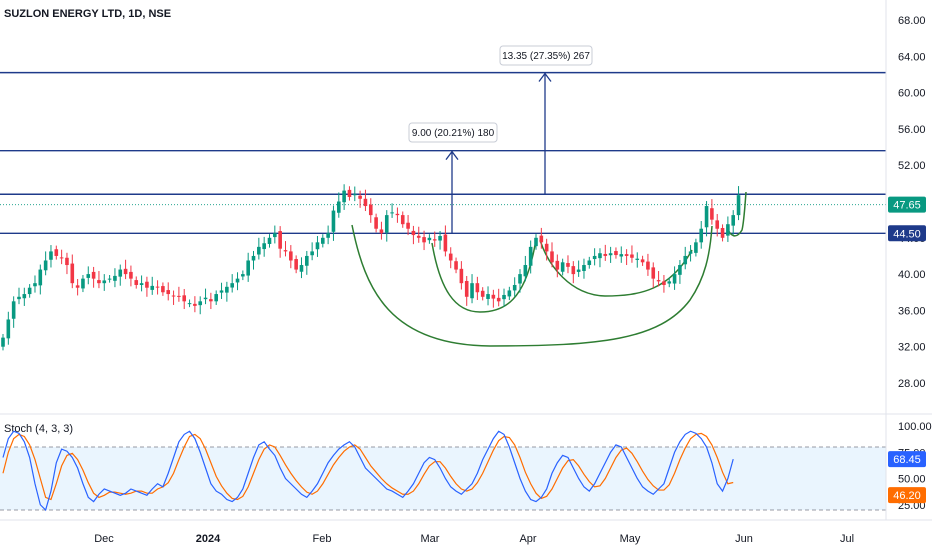 The height and width of the screenshot is (550, 932). I want to click on price-tick-label: 64.00, so click(912, 57).